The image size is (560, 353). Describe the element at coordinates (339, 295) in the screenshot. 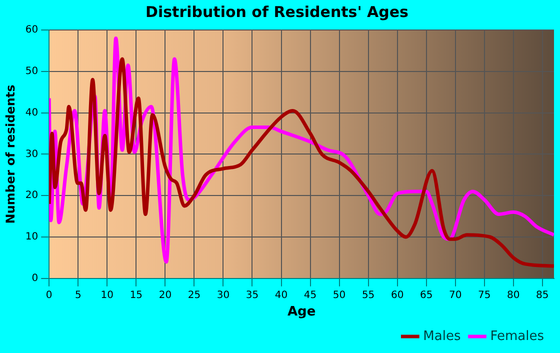

I see `x-tick-label: 50` at that location.